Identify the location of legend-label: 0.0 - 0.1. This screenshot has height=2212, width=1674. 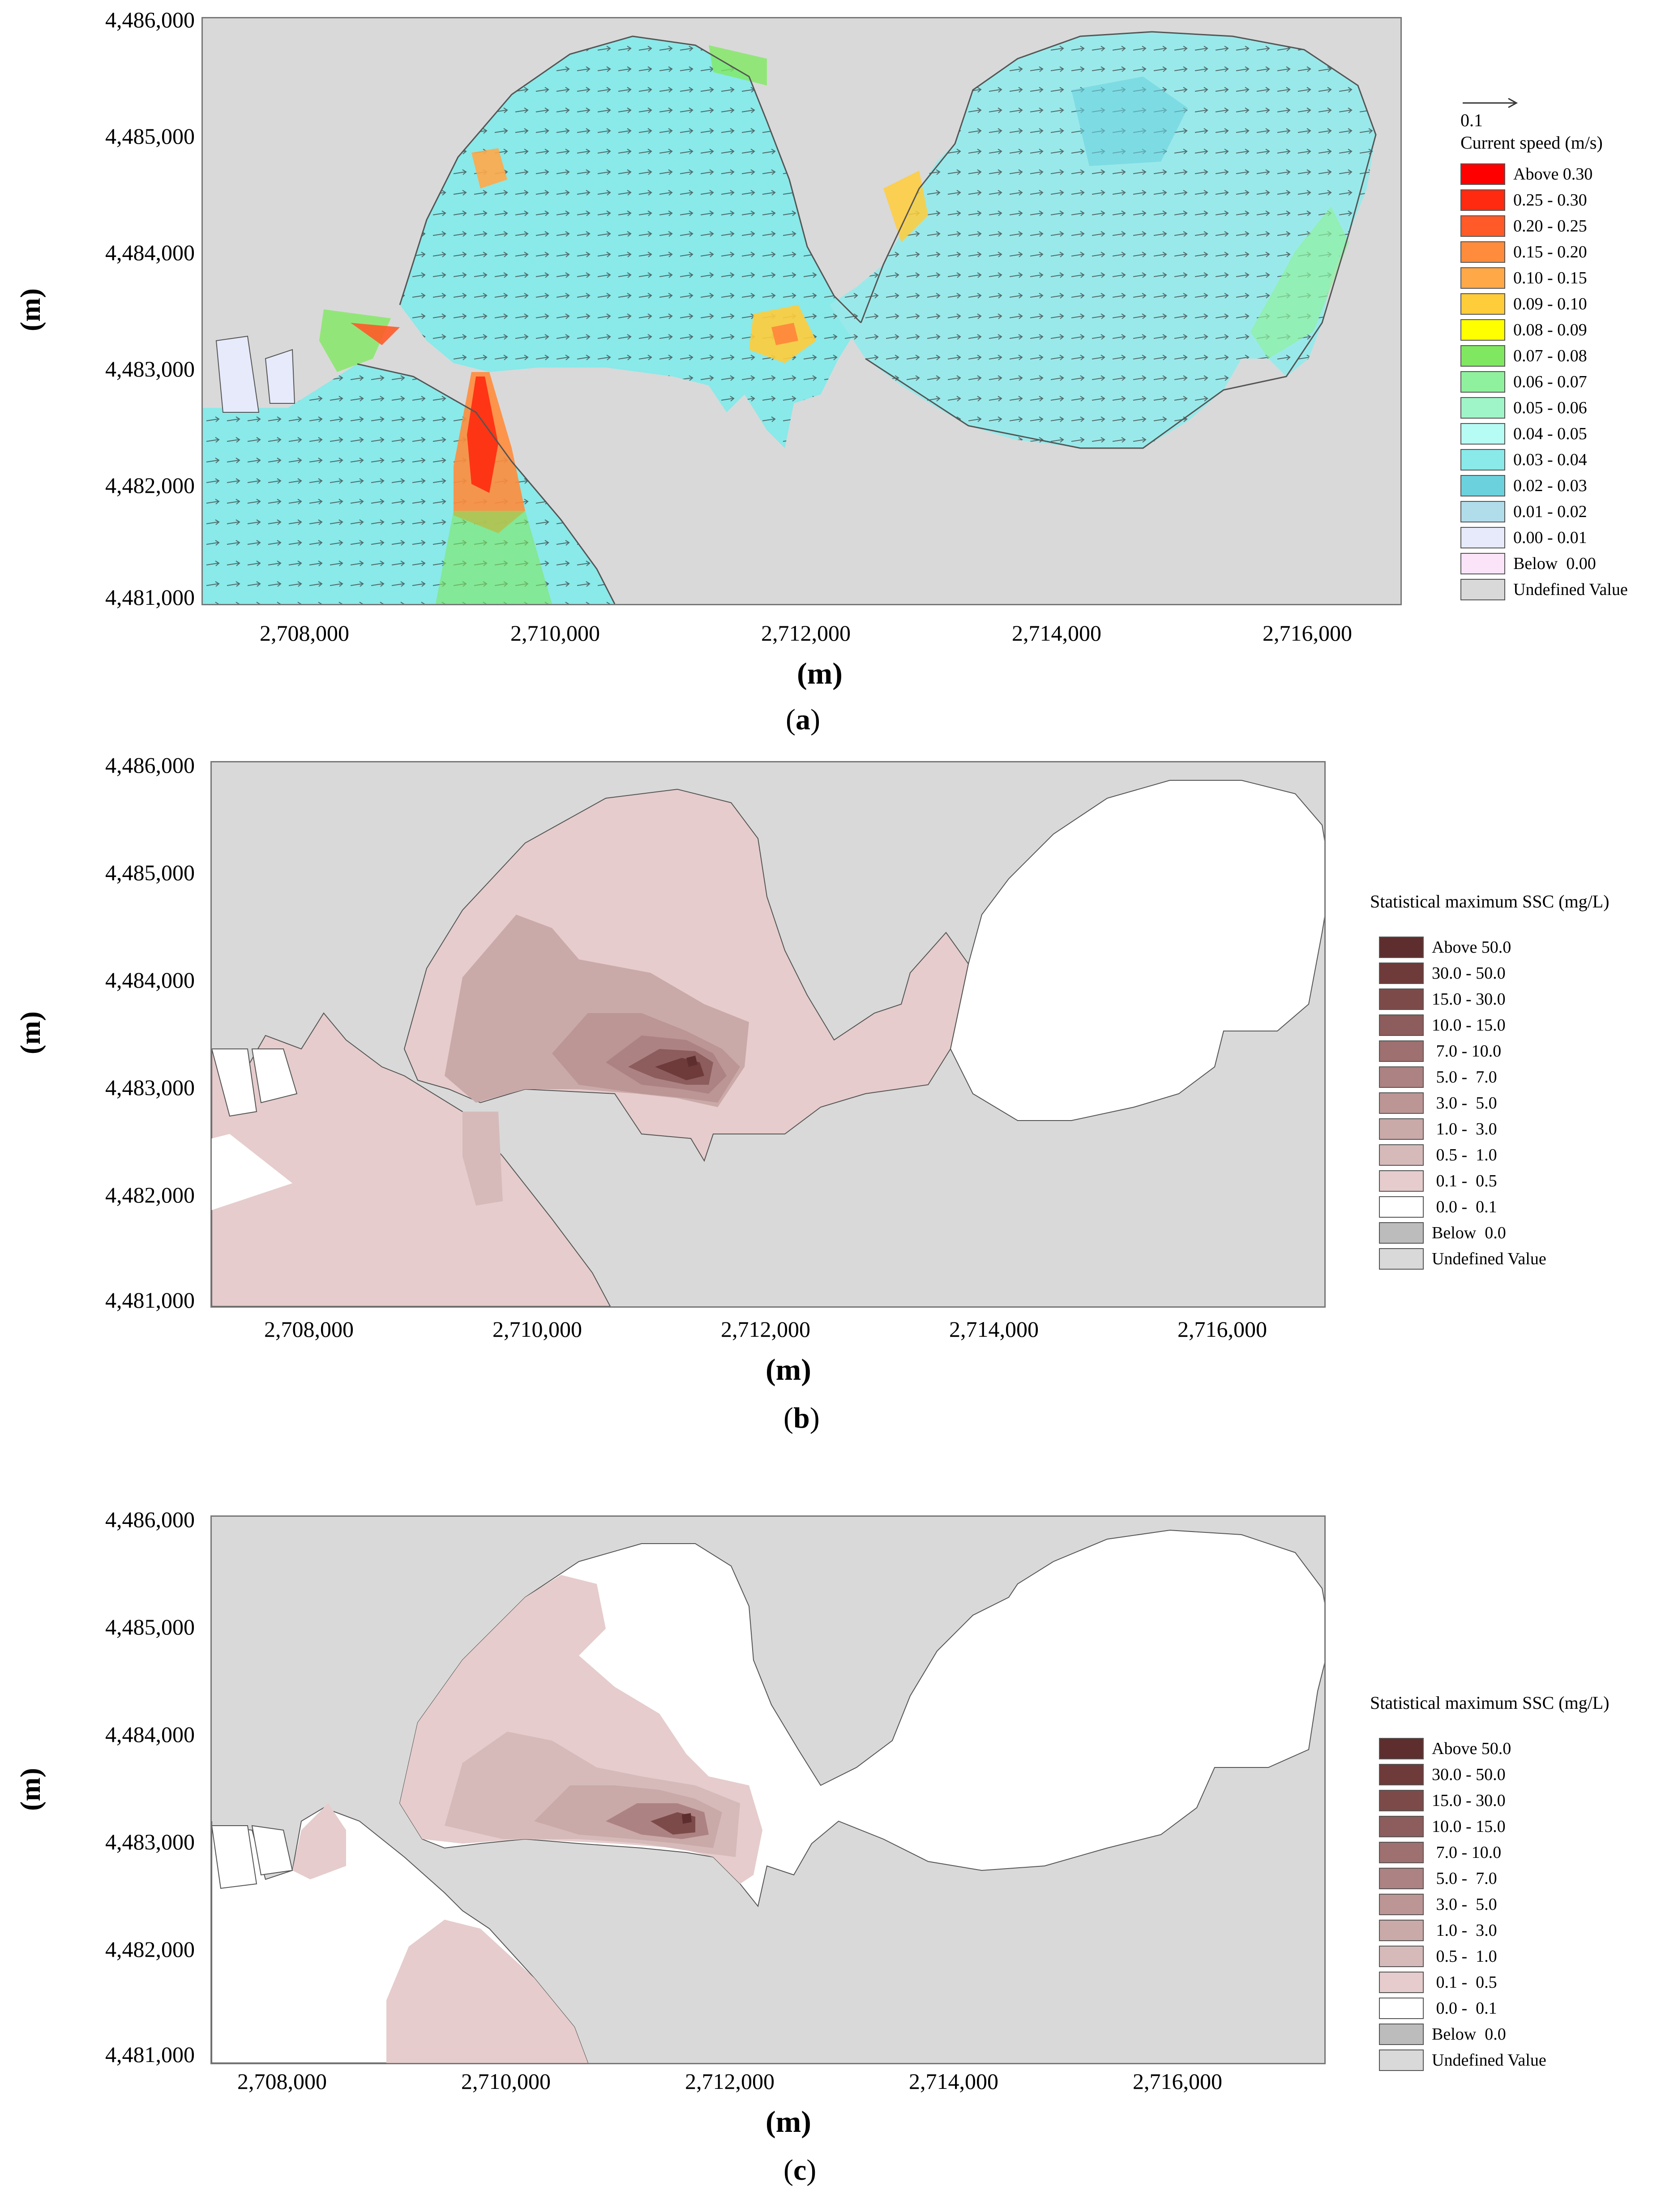
(1464, 1207).